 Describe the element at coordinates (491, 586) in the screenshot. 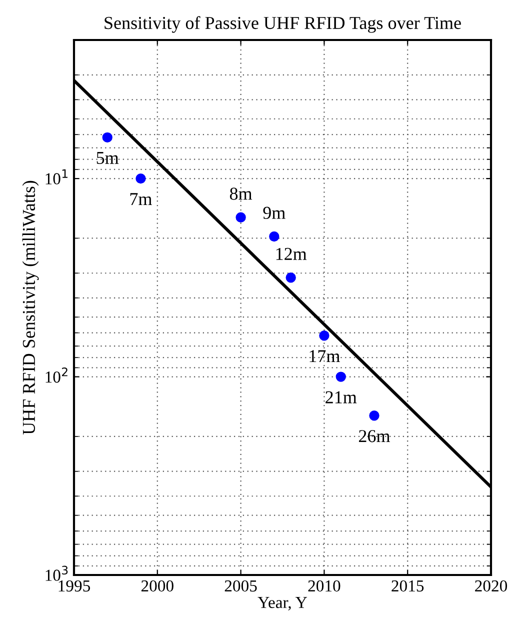

I see `x-tick-label: 2020` at that location.